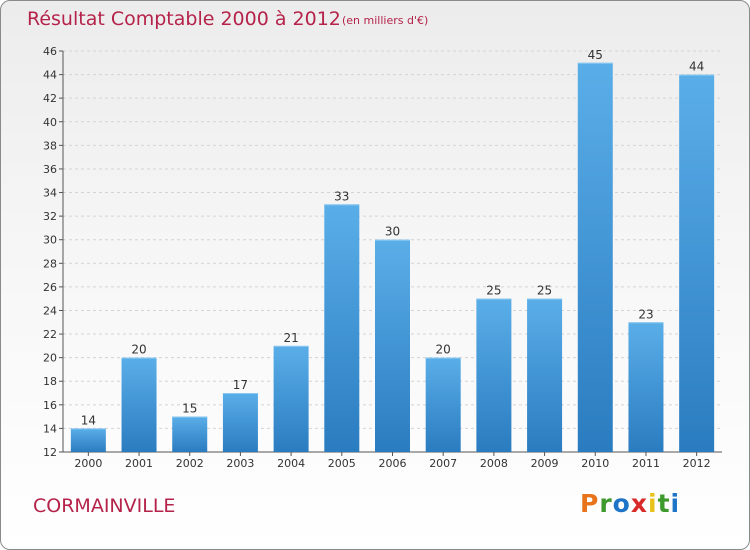 Image resolution: width=750 pixels, height=550 pixels. I want to click on bar-value-label: 14, so click(88, 420).